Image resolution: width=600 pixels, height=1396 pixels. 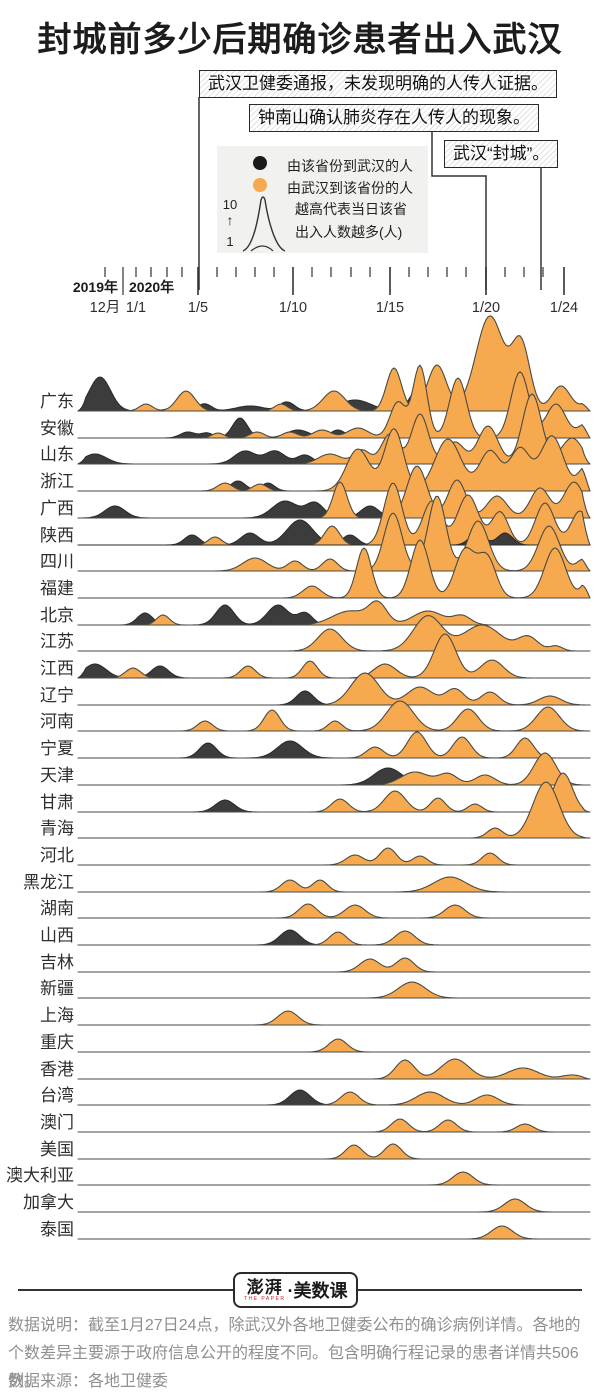 What do you see at coordinates (334, 656) in the screenshot?
I see `ridge-row-10-orange` at bounding box center [334, 656].